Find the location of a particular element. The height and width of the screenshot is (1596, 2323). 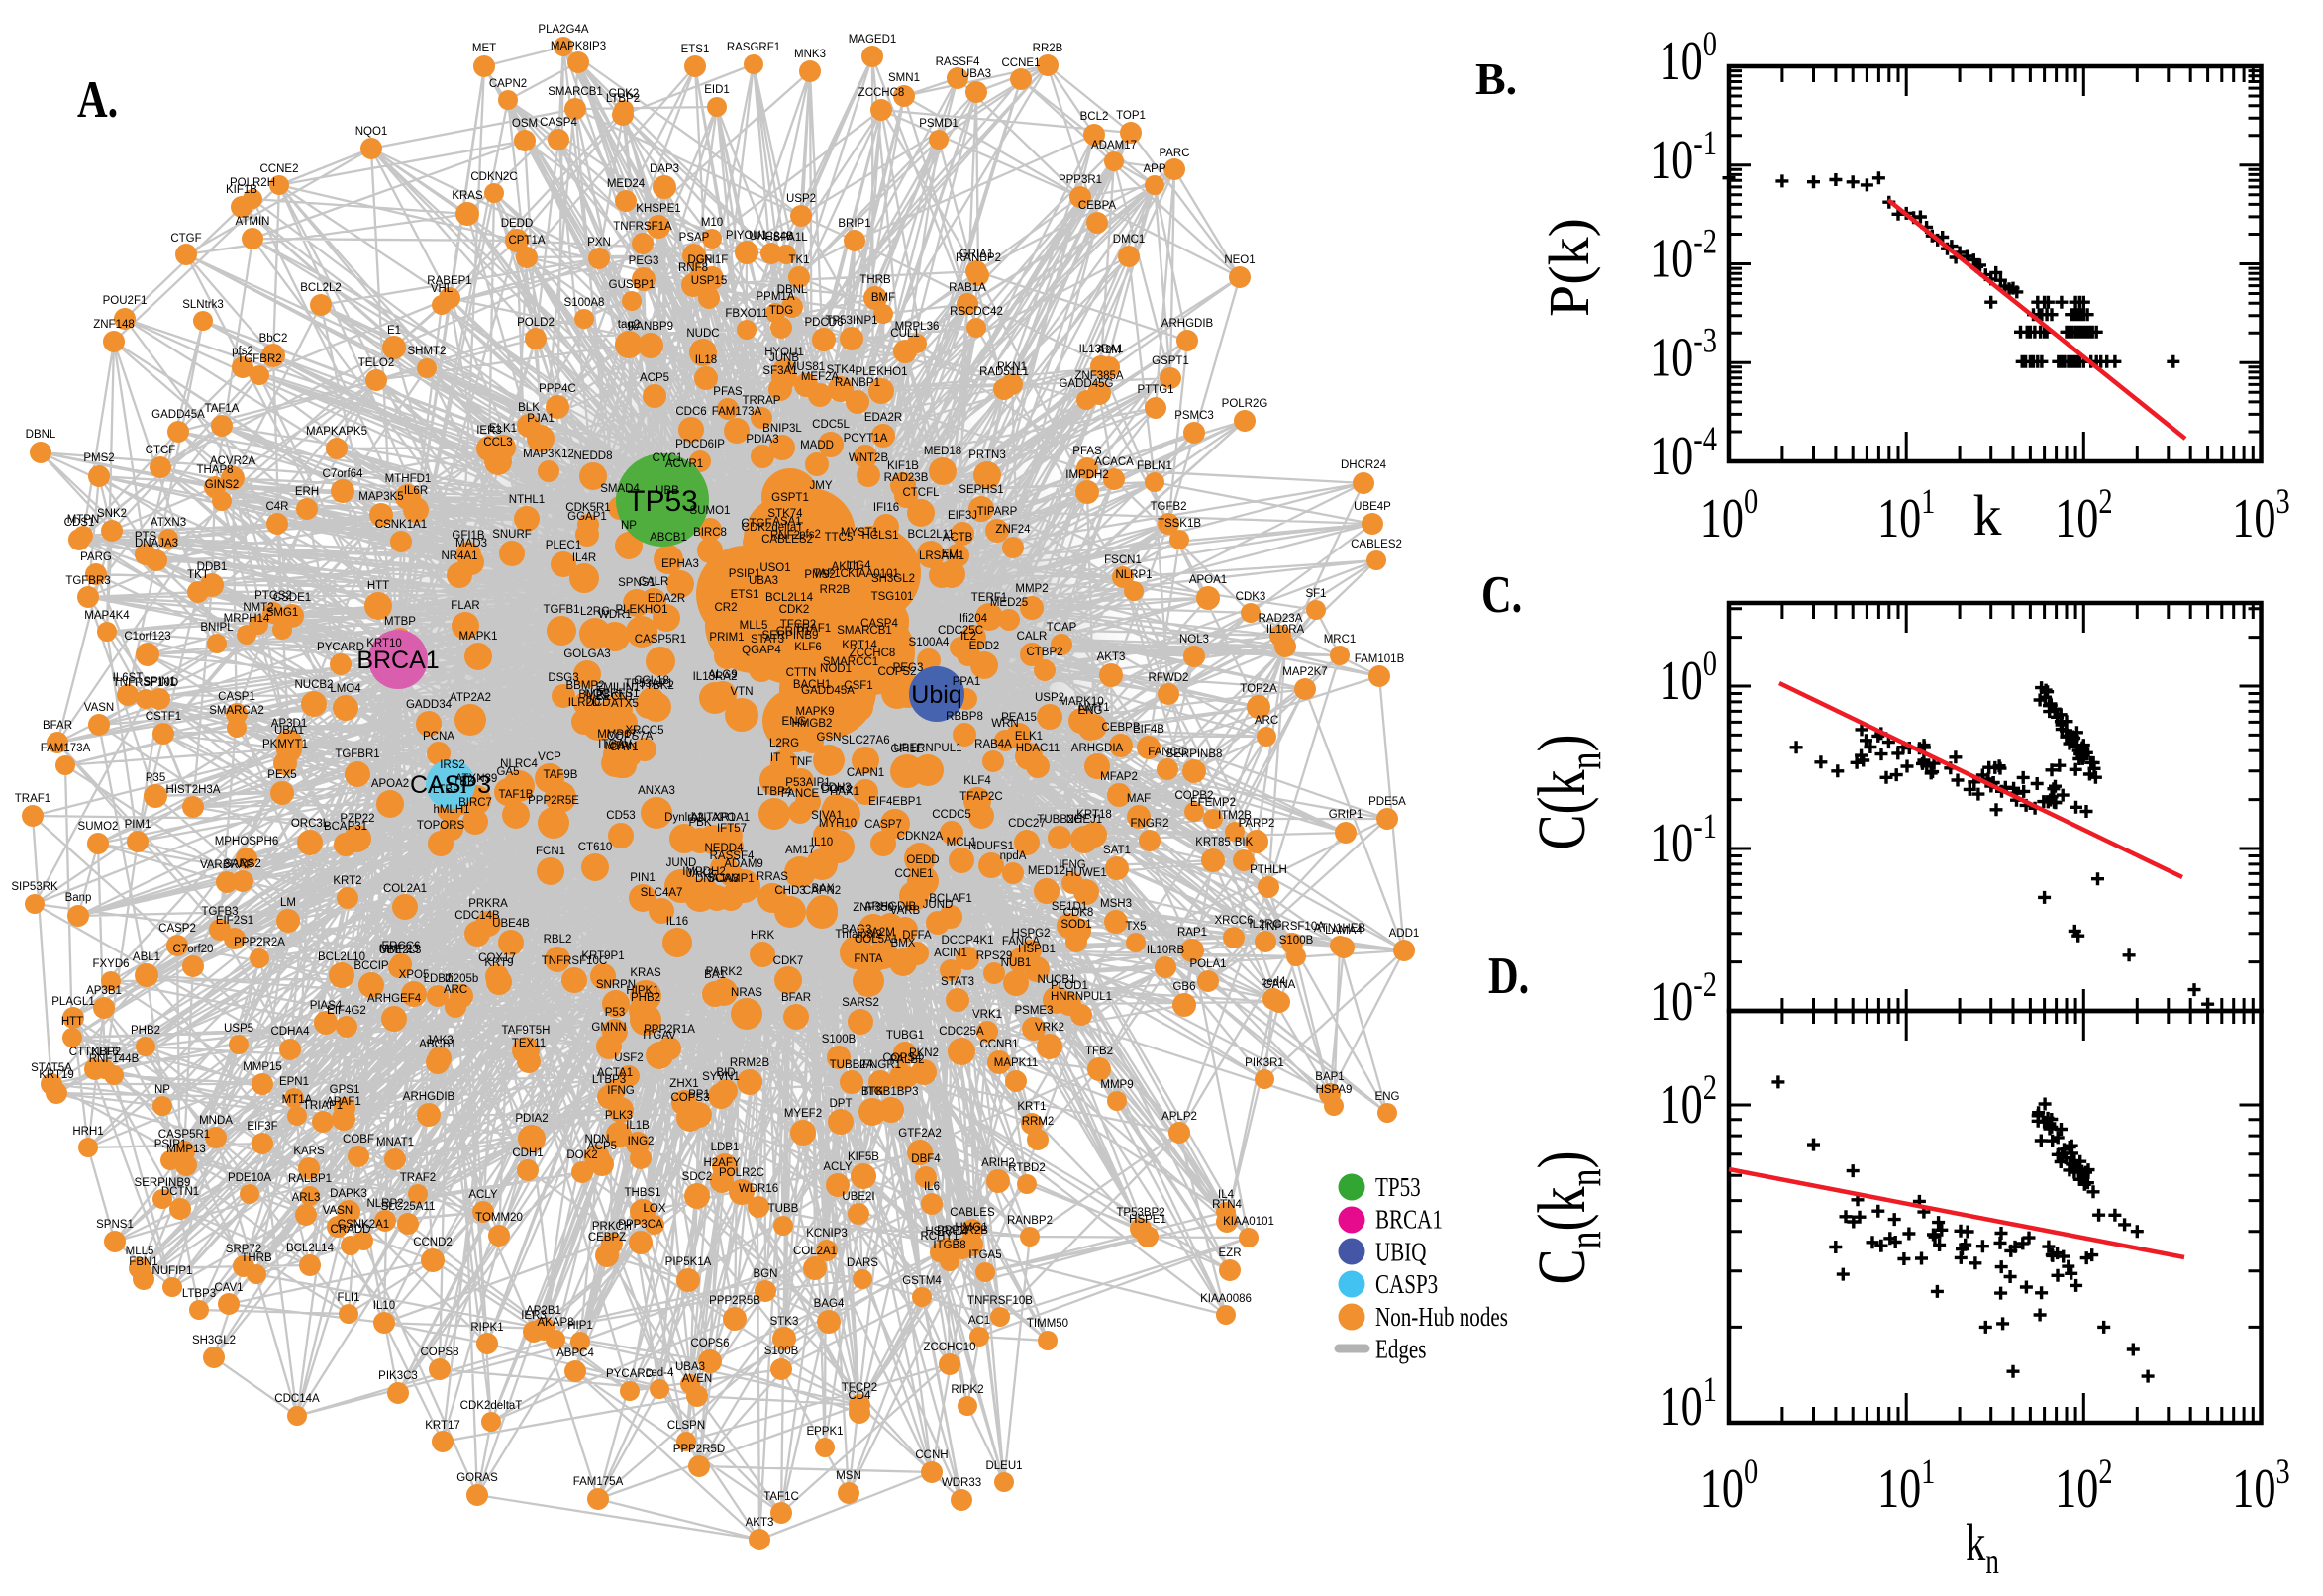

svg-text: P35 is located at coordinates (156, 778).